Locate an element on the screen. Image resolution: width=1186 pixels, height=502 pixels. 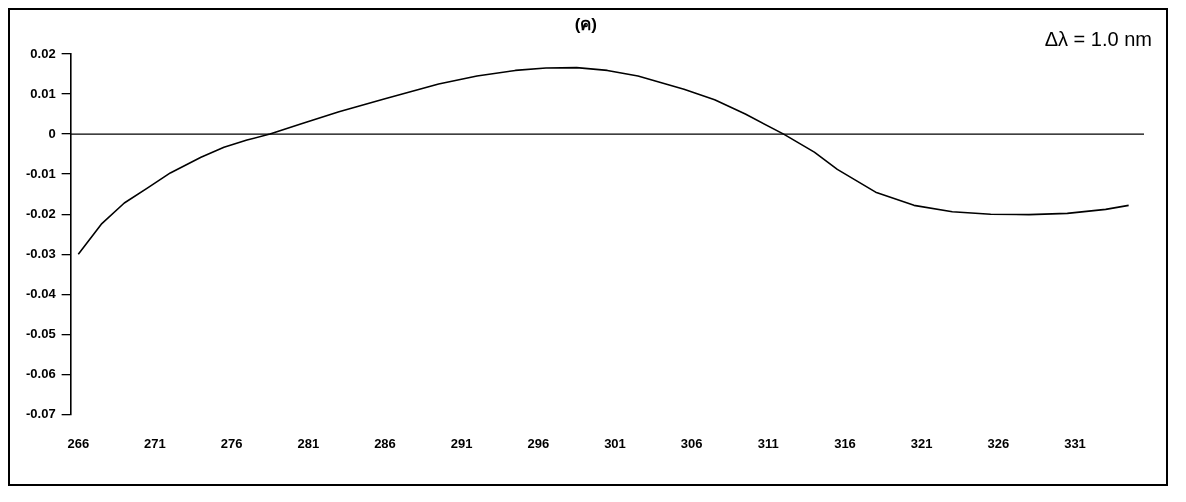
x-tick-label: 306 is located at coordinates (691, 443).